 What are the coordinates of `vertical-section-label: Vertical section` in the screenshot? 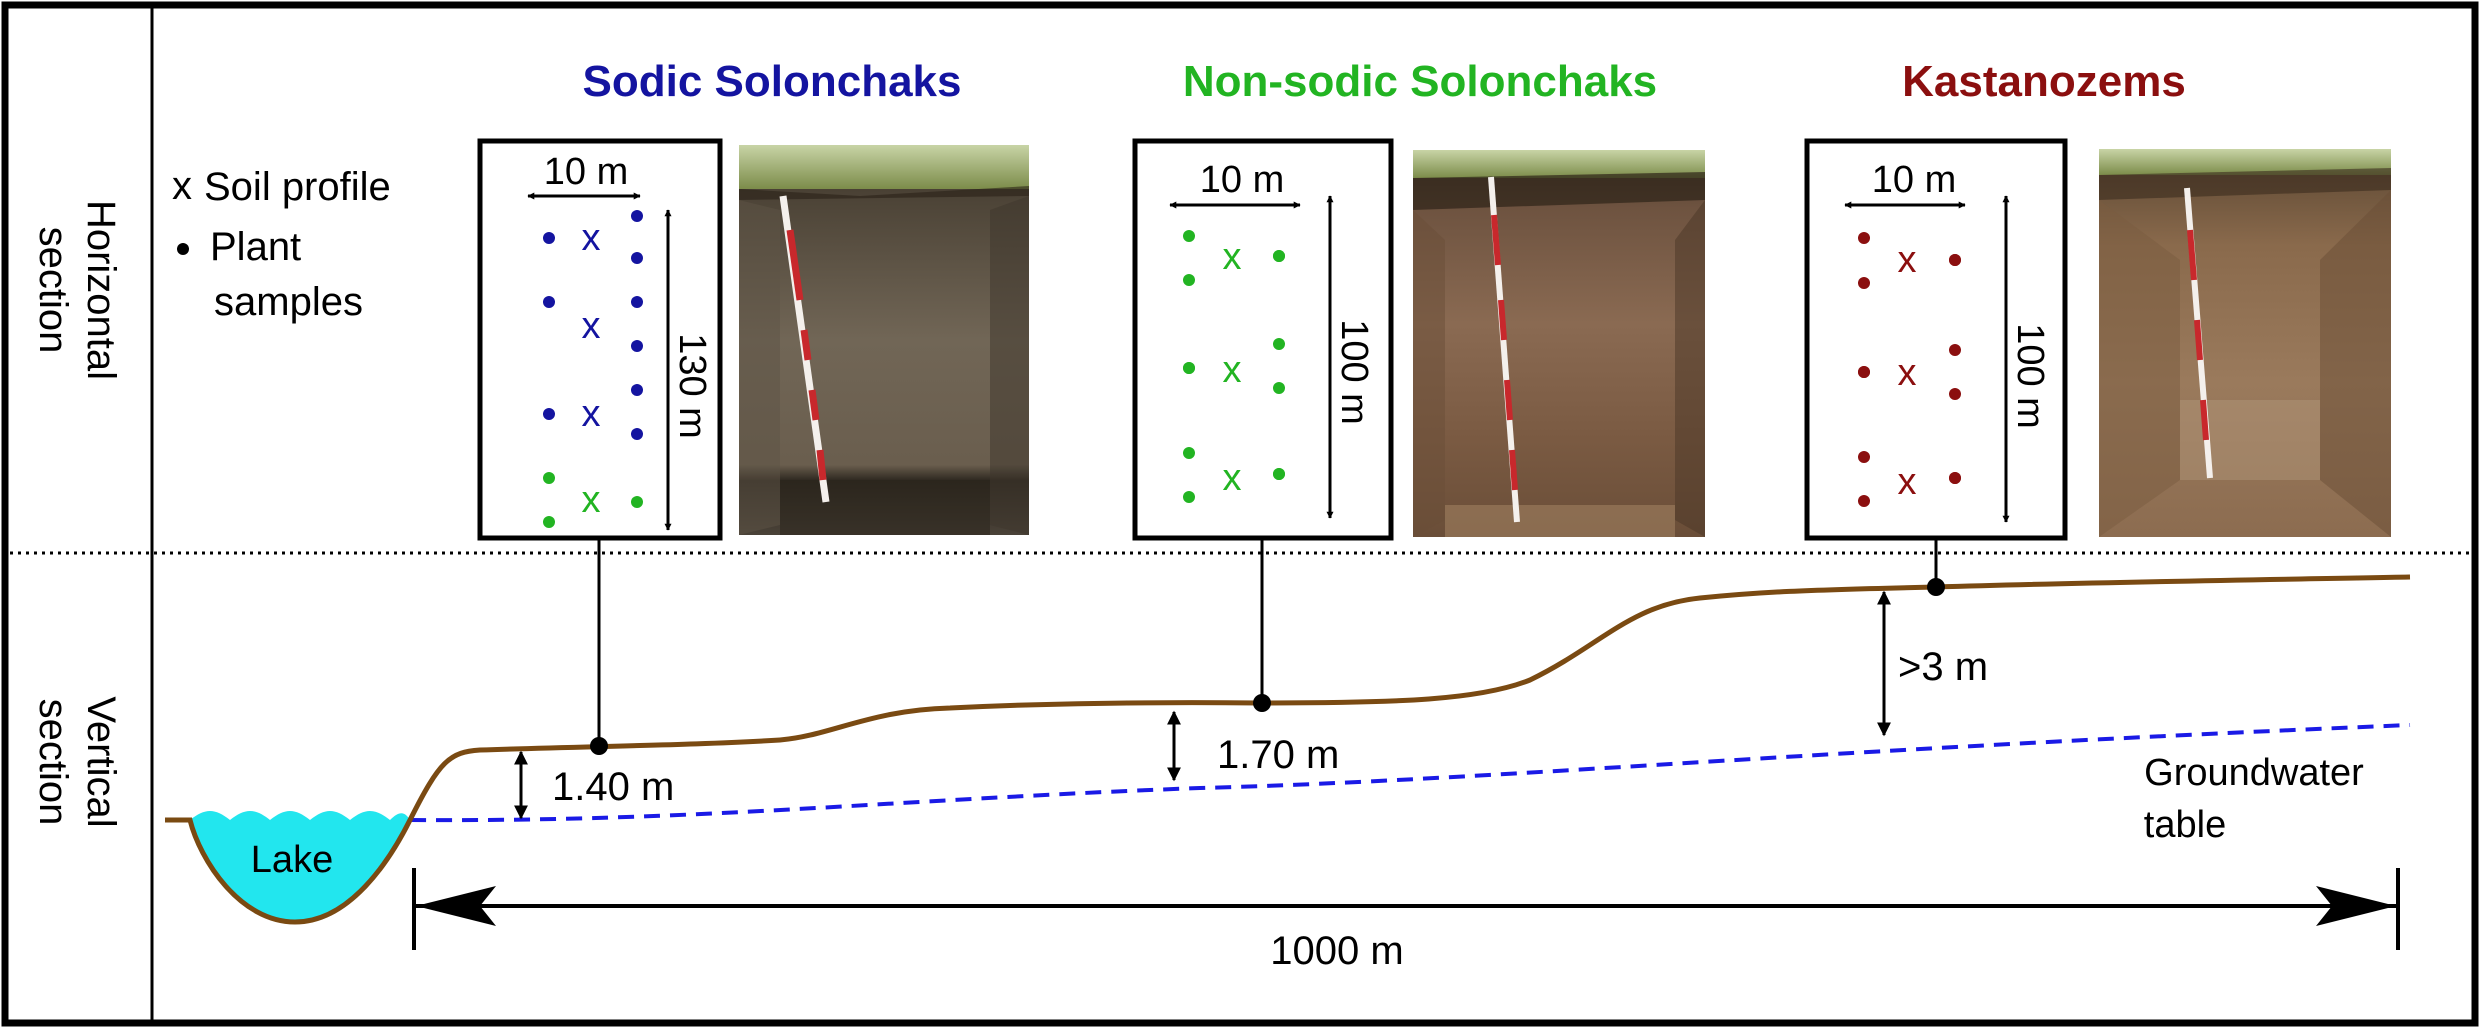 It's located at (77, 761).